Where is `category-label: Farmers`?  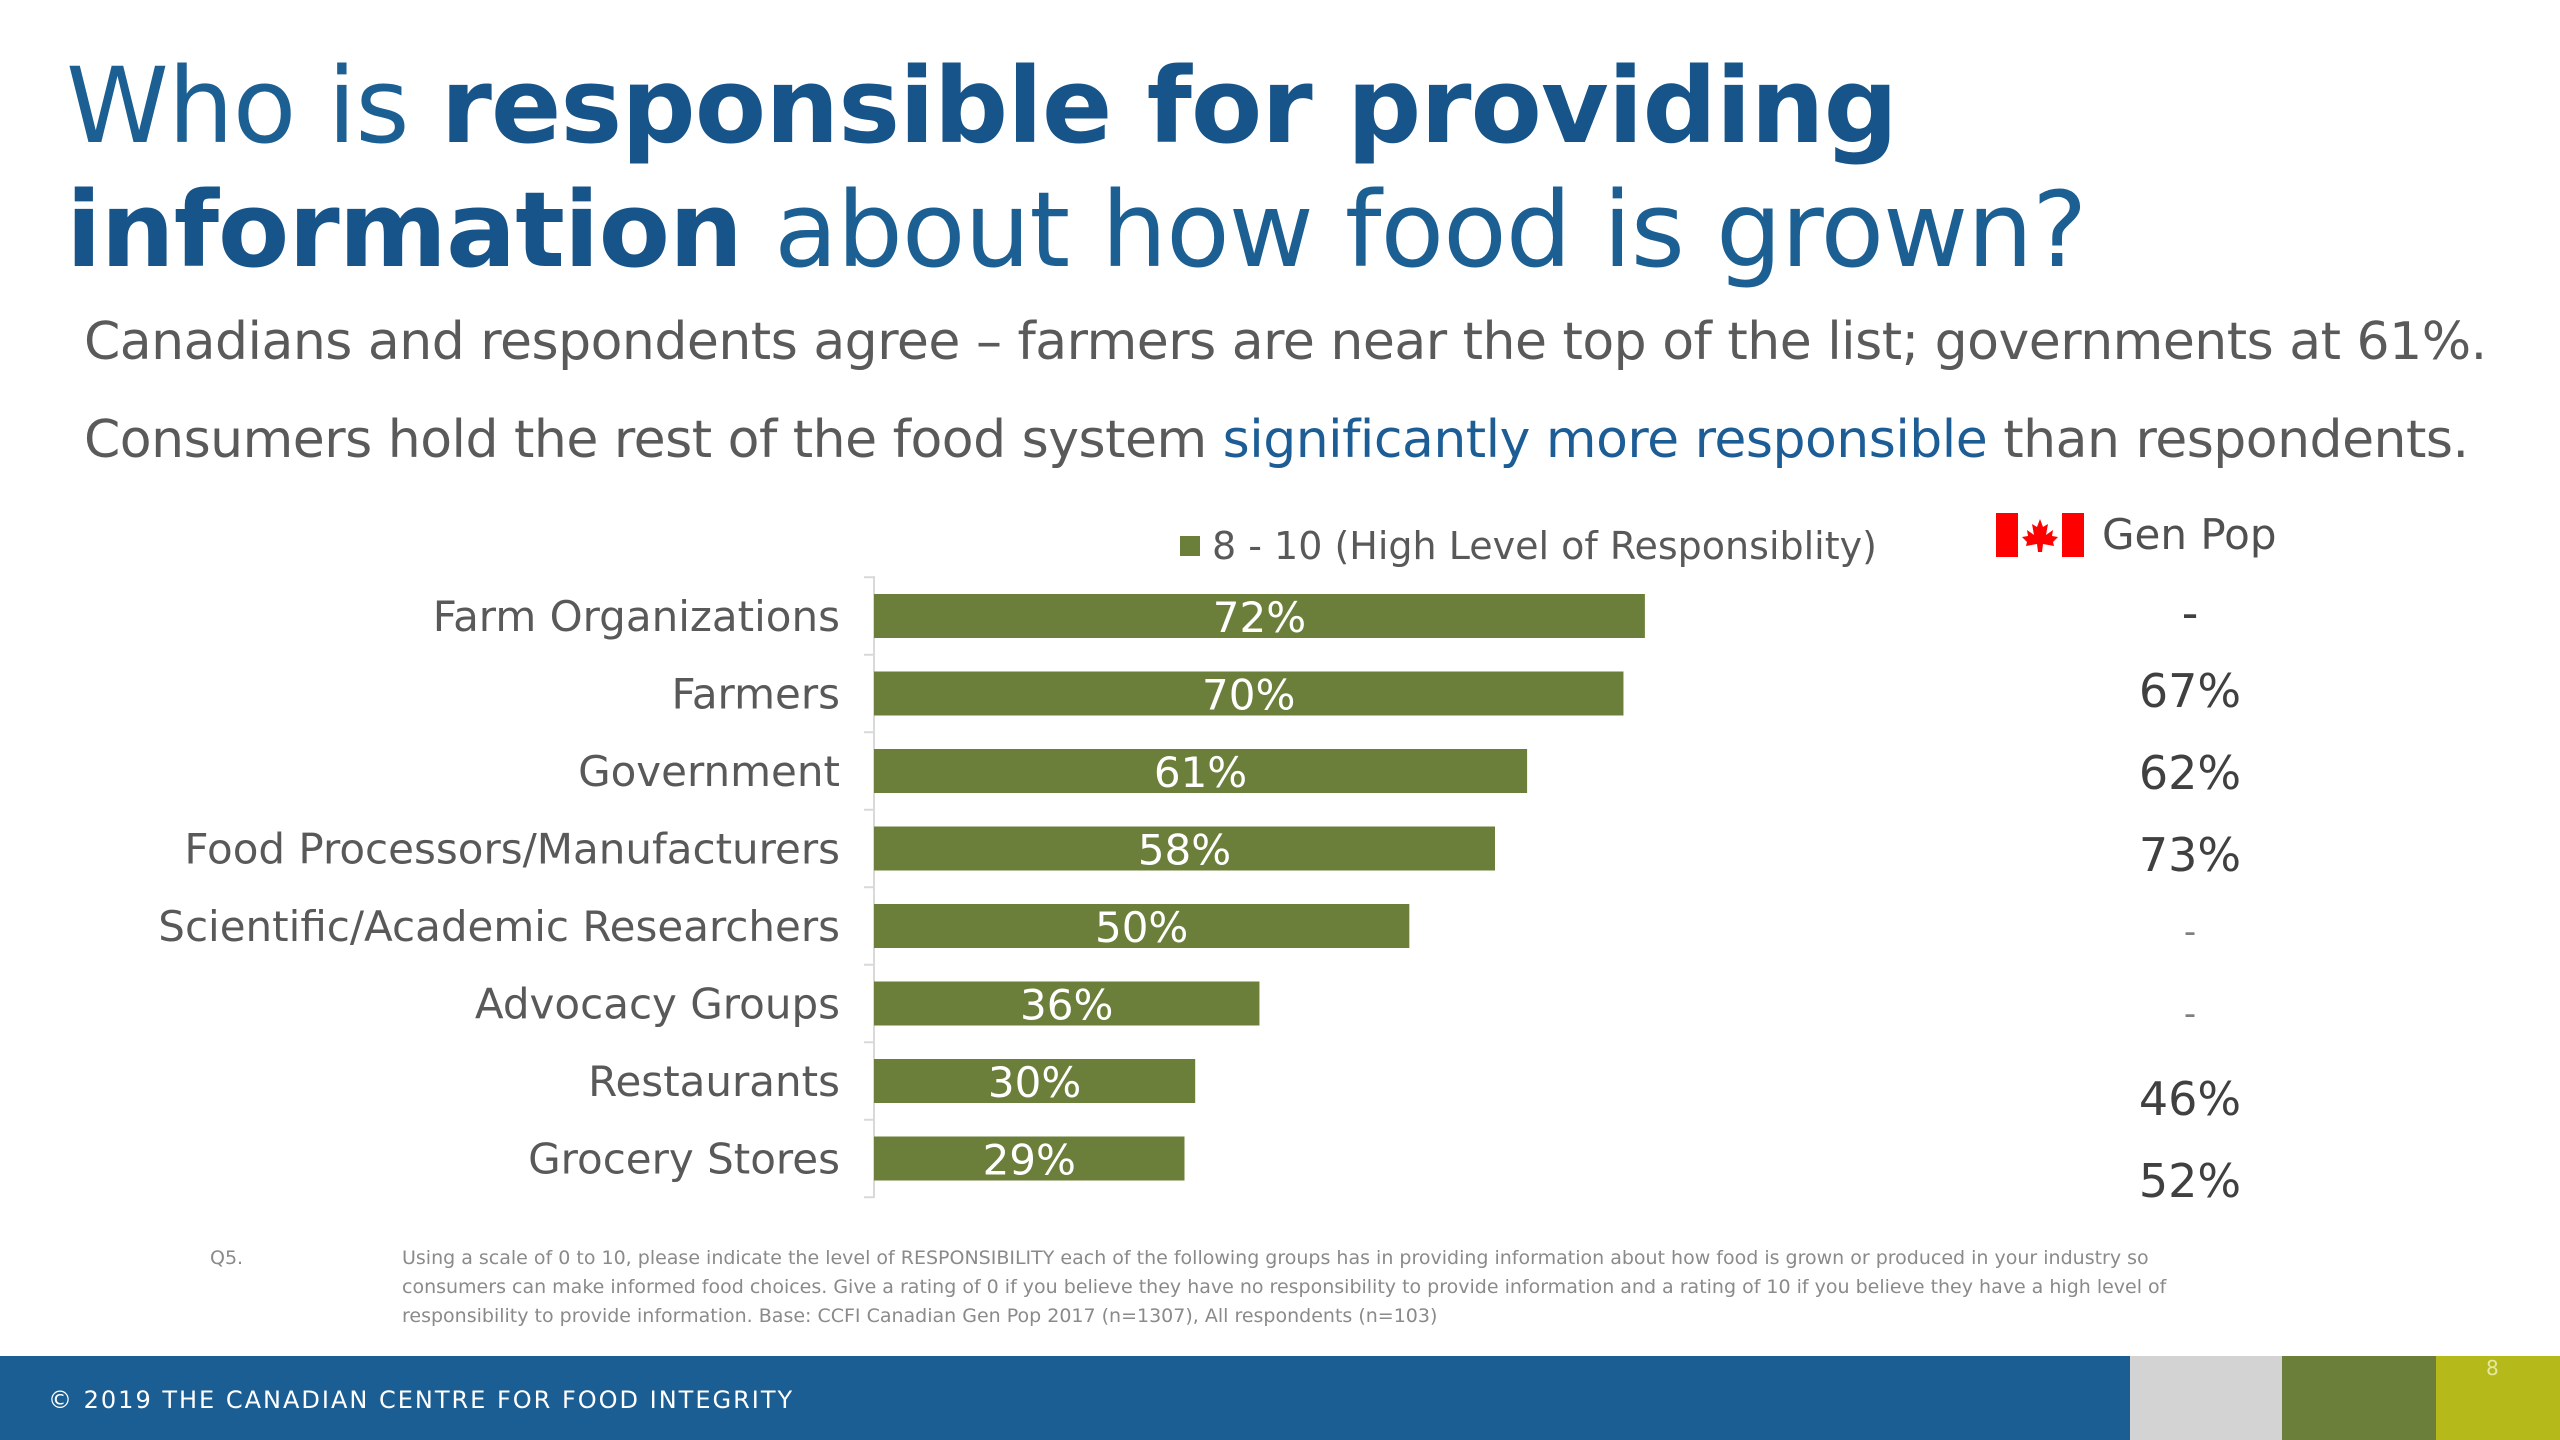
category-label: Farmers is located at coordinates (756, 694).